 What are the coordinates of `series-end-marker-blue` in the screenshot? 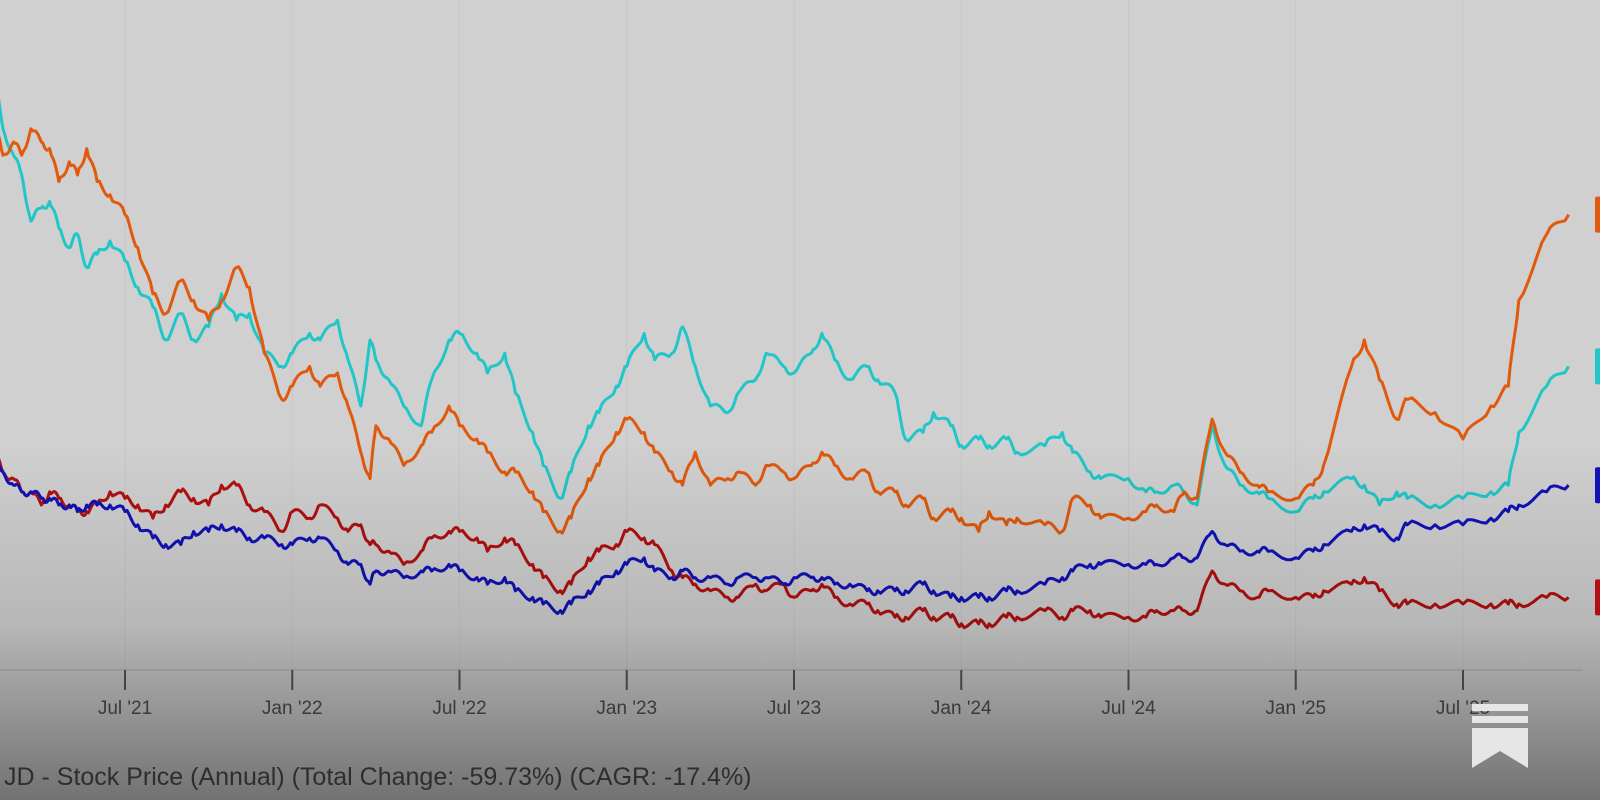 It's located at (1597, 485).